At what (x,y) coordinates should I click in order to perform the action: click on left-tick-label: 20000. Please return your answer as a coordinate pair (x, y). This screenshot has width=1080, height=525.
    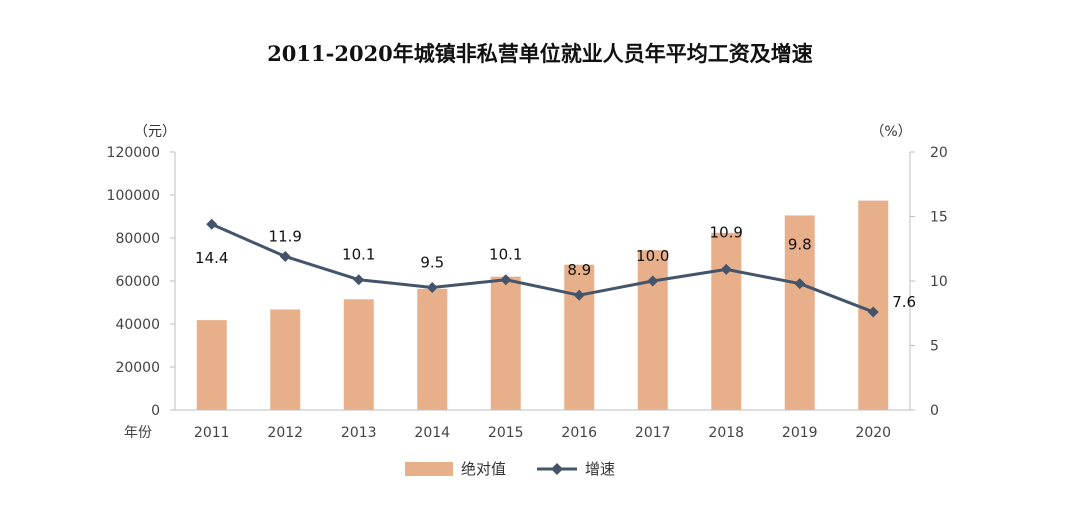
    Looking at the image, I should click on (137, 368).